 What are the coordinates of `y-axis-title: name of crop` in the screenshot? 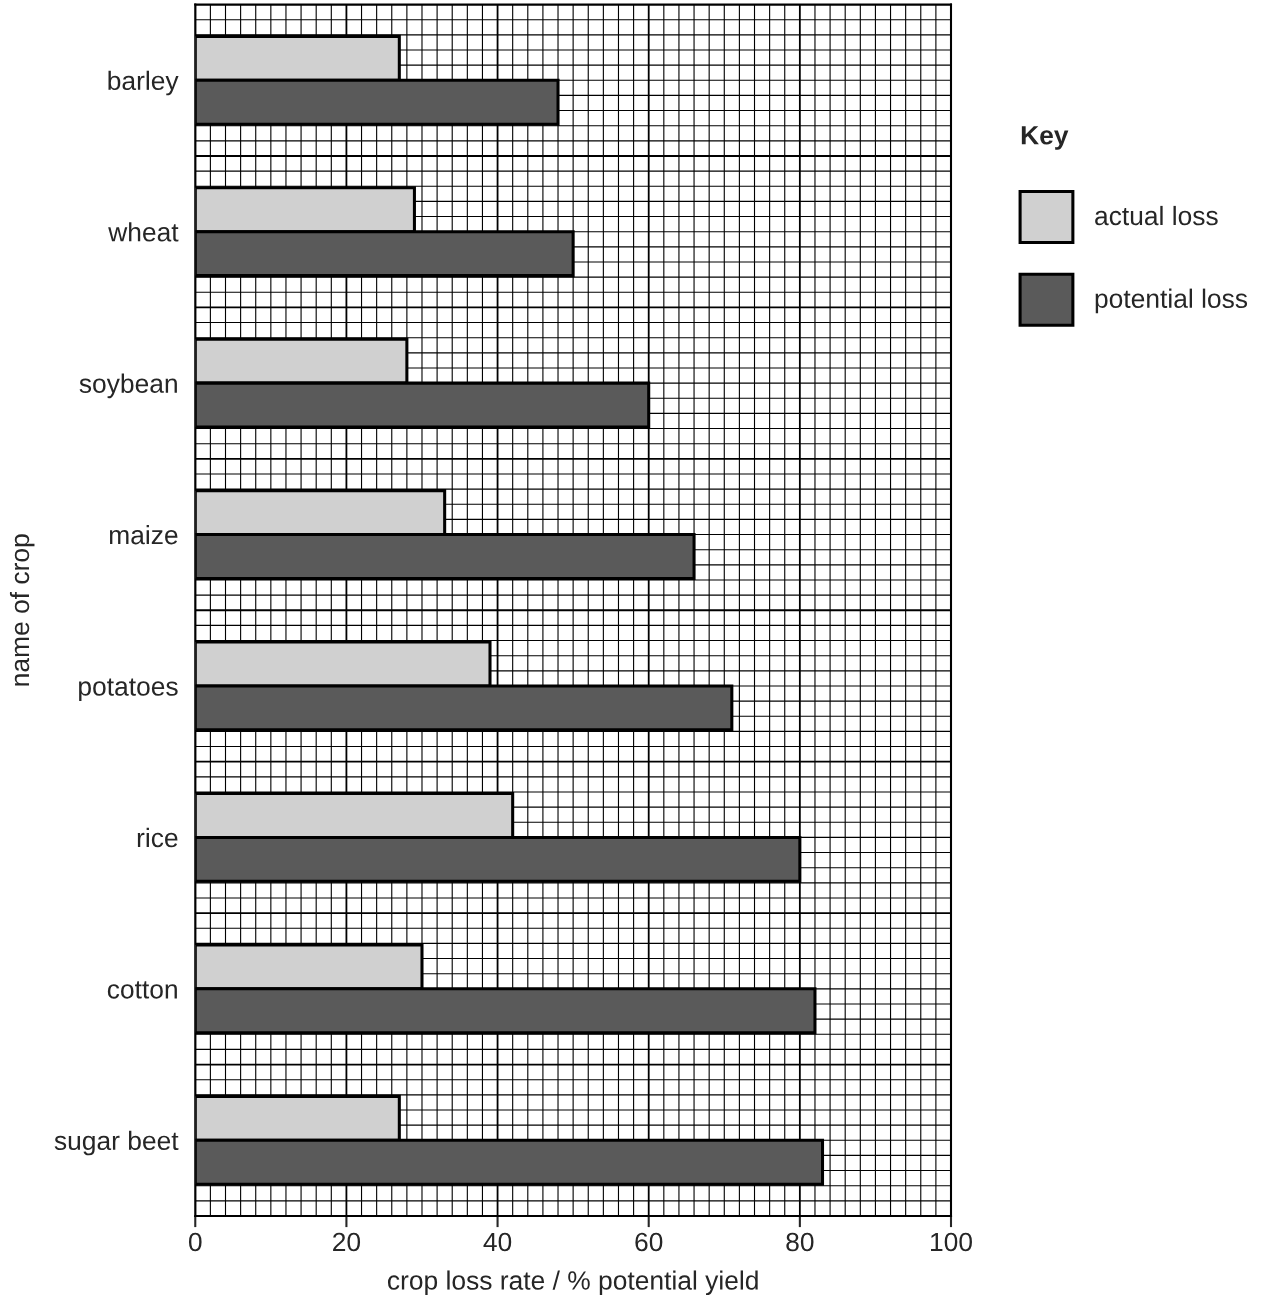 It's located at (22, 610).